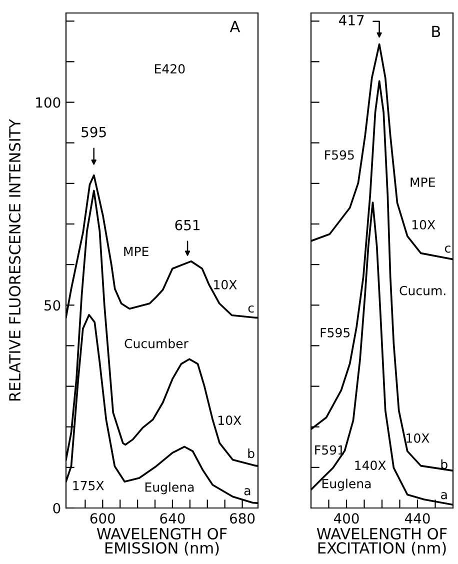  I want to click on x-tick-label: 440, so click(417, 518).